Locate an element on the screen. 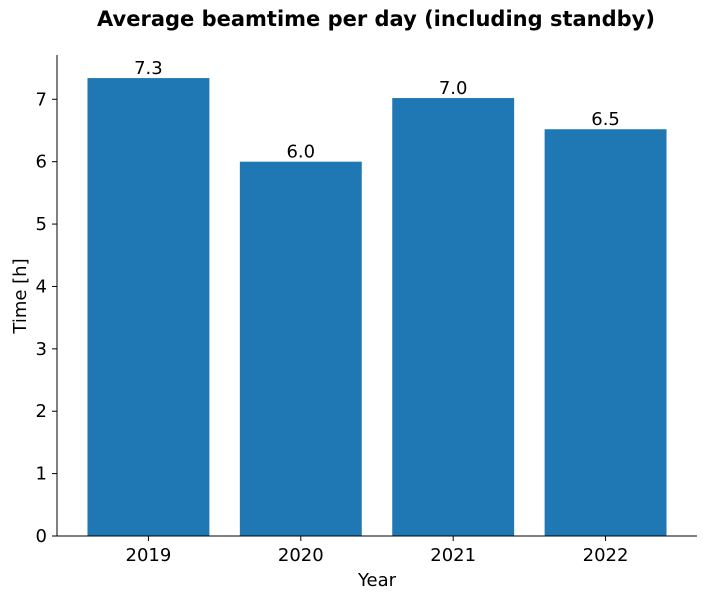  bar-2021 is located at coordinates (453, 317).